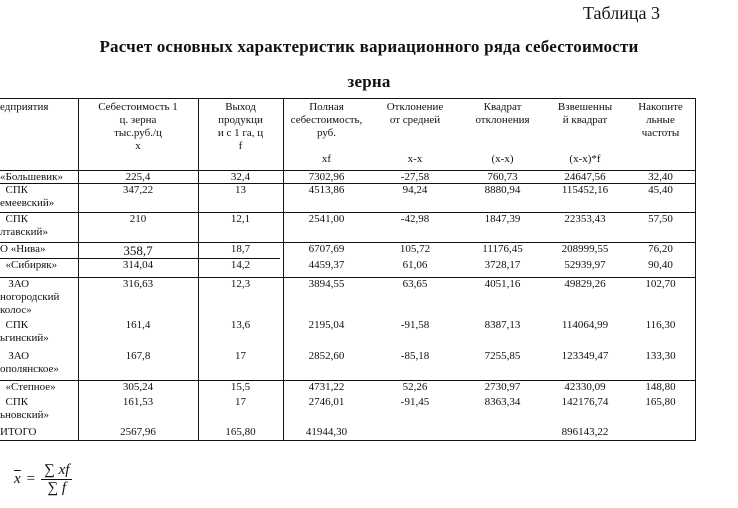  Describe the element at coordinates (585, 219) in the screenshot. I see `table-cell: 22353,43` at that location.